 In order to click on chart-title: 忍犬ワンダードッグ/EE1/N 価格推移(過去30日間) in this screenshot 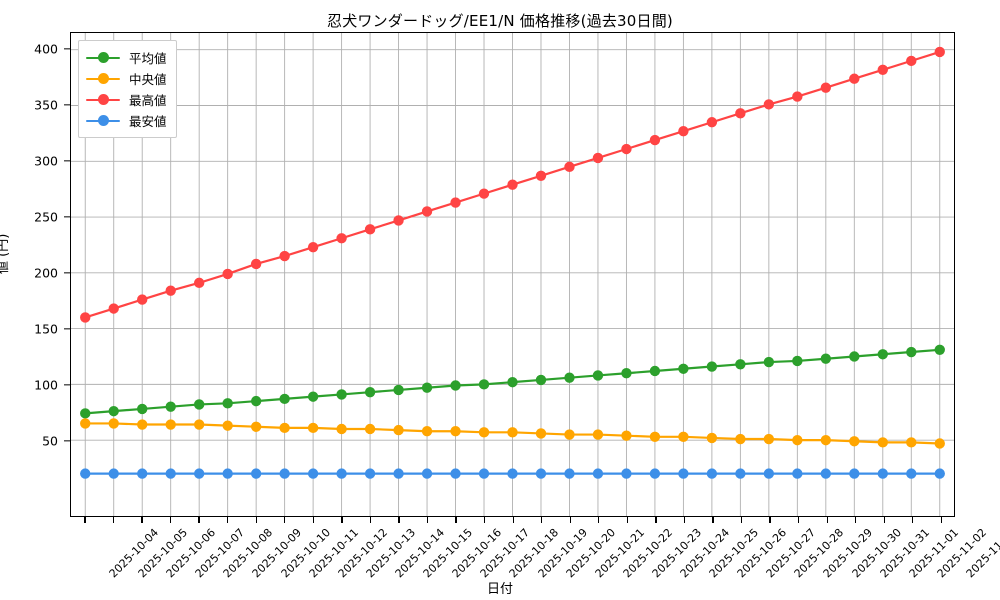, I will do `click(500, 21)`.